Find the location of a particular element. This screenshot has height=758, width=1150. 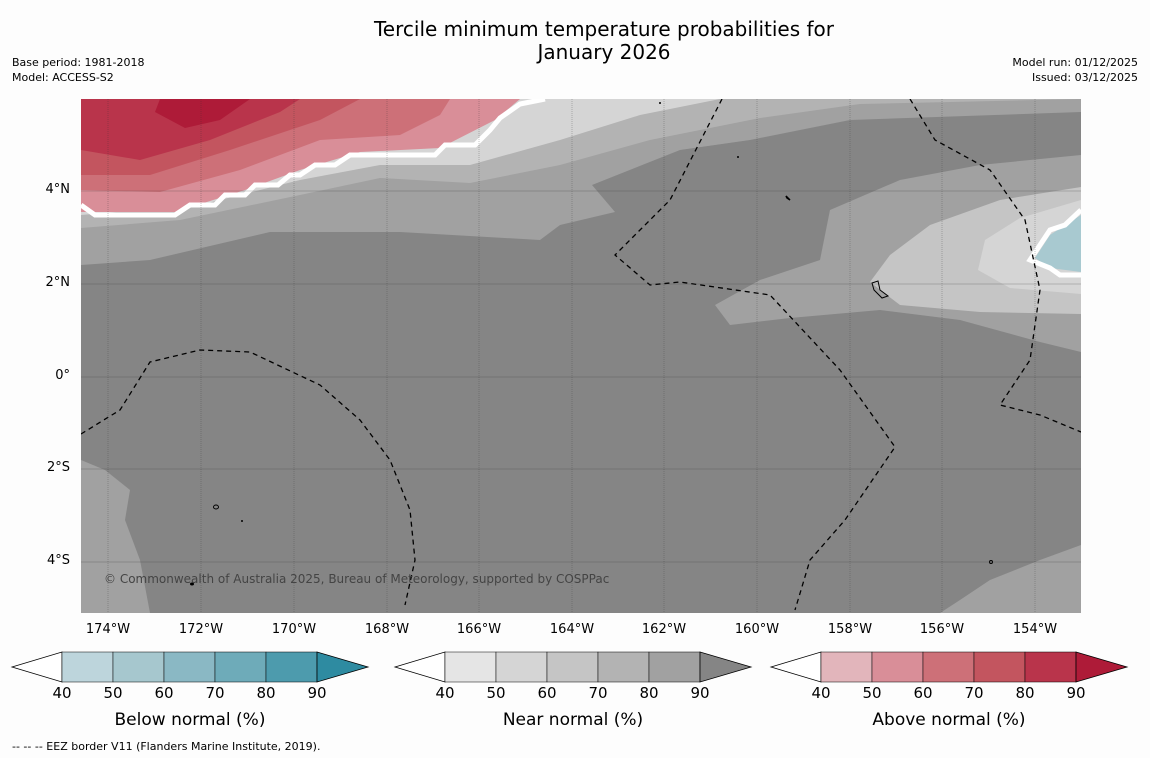

cbar-below-tick: 90 is located at coordinates (317, 693).